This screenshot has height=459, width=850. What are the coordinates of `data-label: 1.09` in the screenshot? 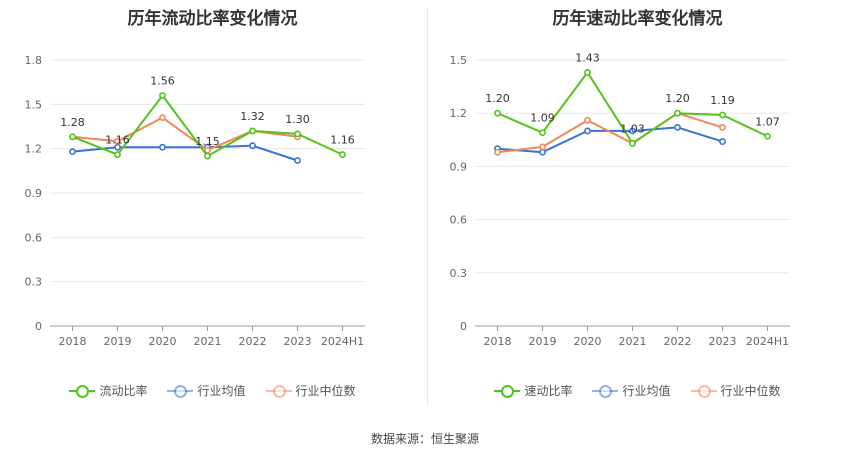 It's located at (542, 118).